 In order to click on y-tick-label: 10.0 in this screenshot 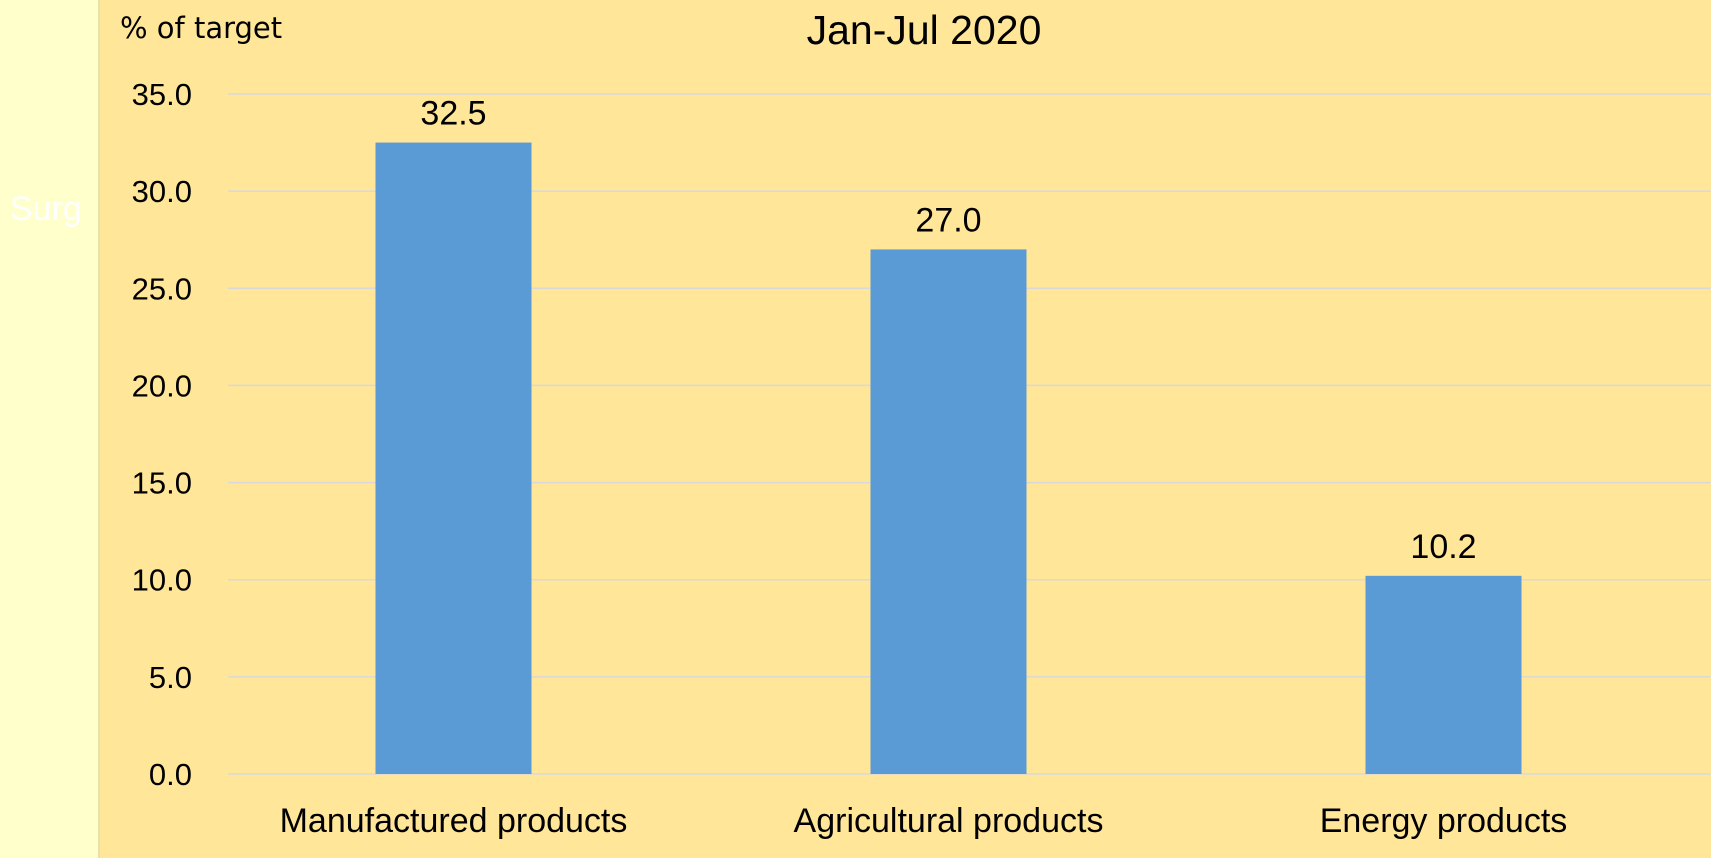, I will do `click(162, 580)`.